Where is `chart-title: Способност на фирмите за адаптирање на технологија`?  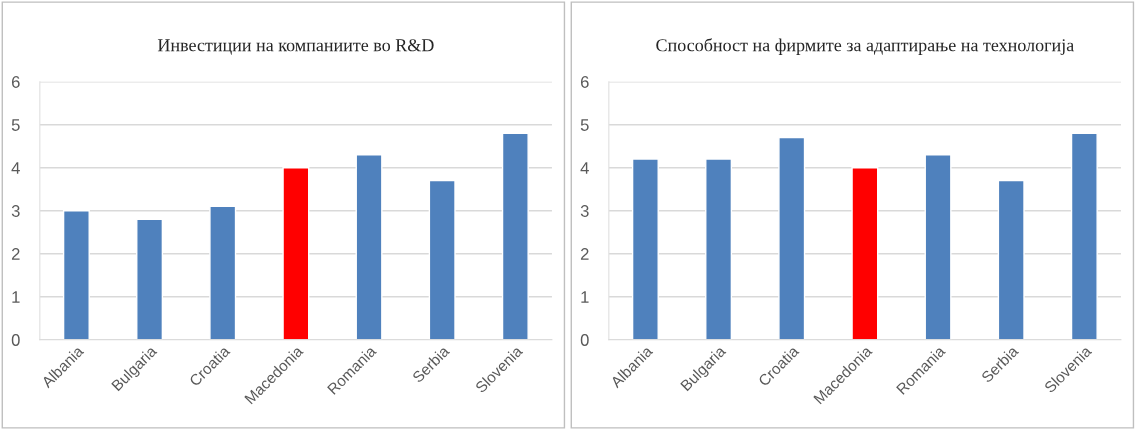 chart-title: Способност на фирмите за адаптирање на технологија is located at coordinates (865, 46).